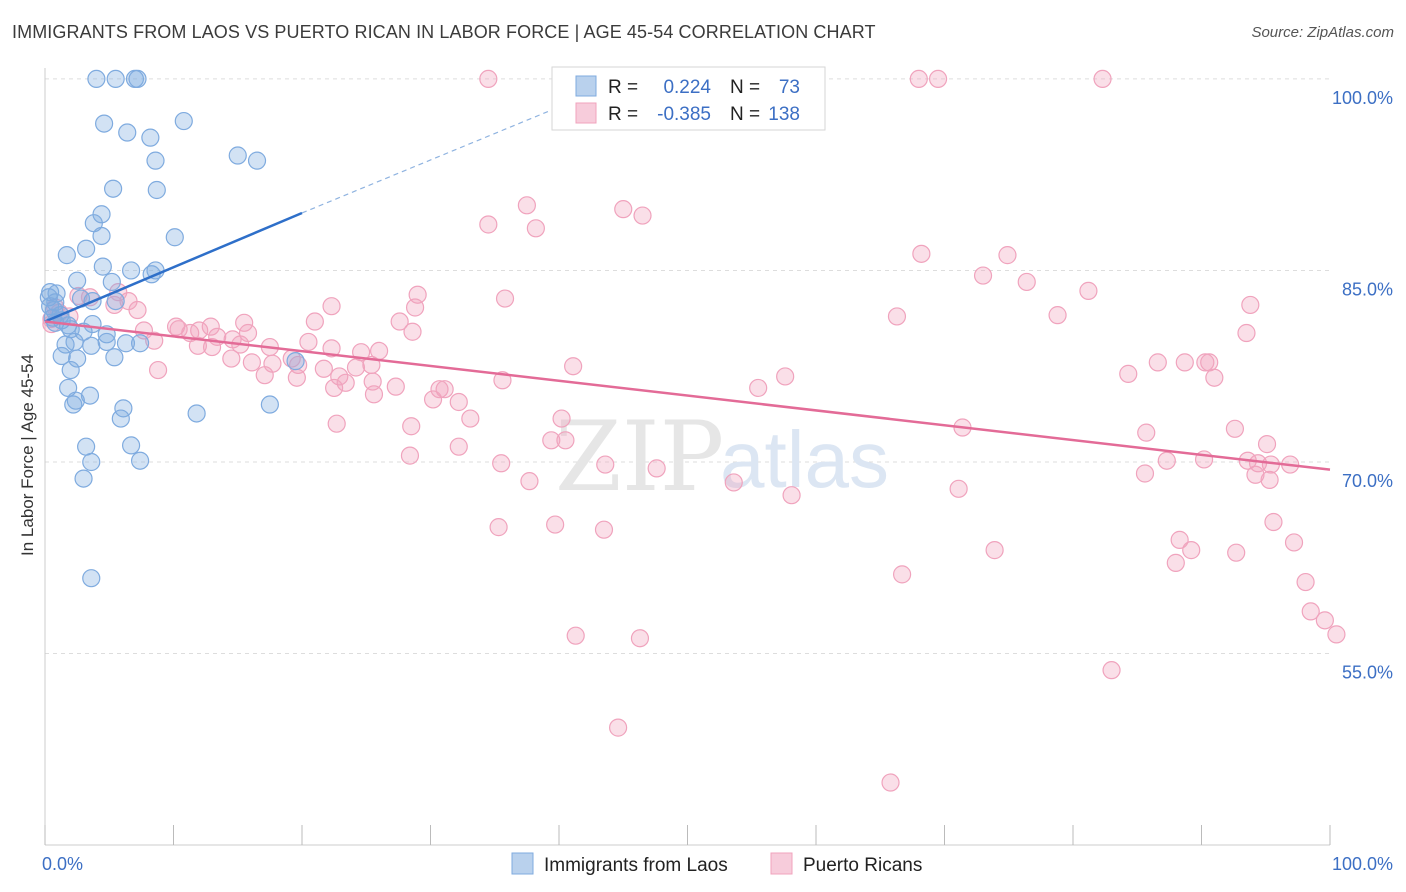  Describe the element at coordinates (586, 86) in the screenshot. I see `legend-swatch` at that location.